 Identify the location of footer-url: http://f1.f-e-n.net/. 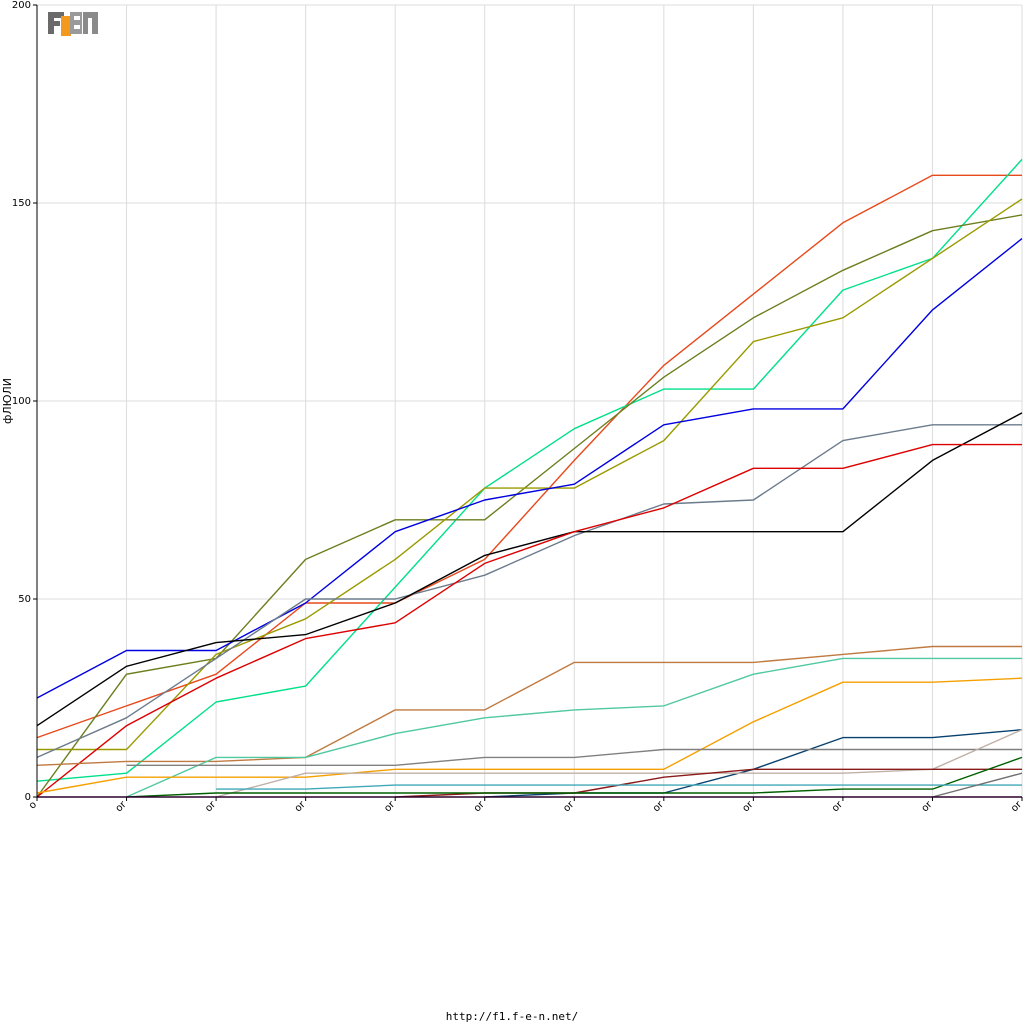
(512, 1016).